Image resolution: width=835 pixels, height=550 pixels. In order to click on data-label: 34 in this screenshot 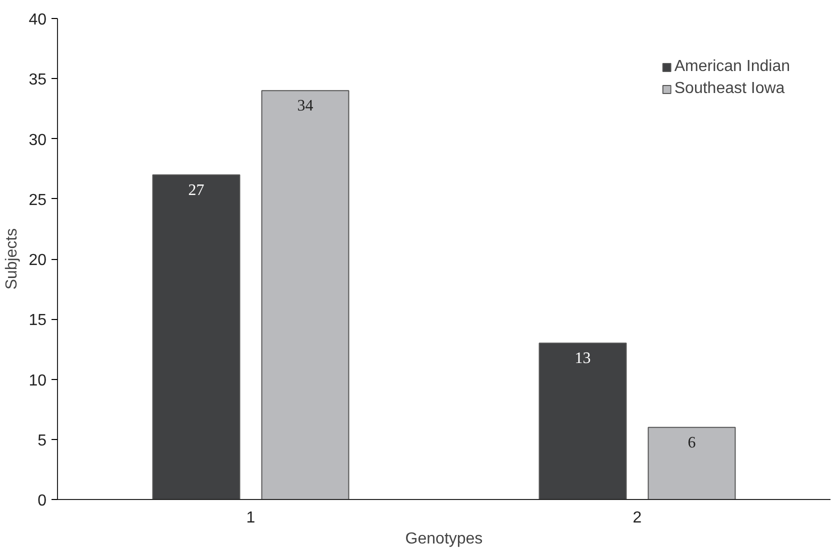, I will do `click(305, 106)`.